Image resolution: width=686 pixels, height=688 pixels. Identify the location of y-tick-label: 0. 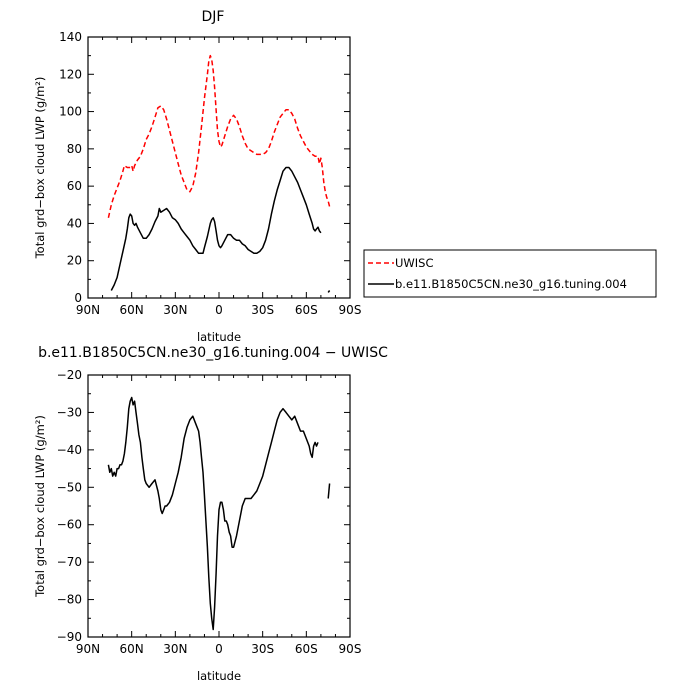
(78, 298).